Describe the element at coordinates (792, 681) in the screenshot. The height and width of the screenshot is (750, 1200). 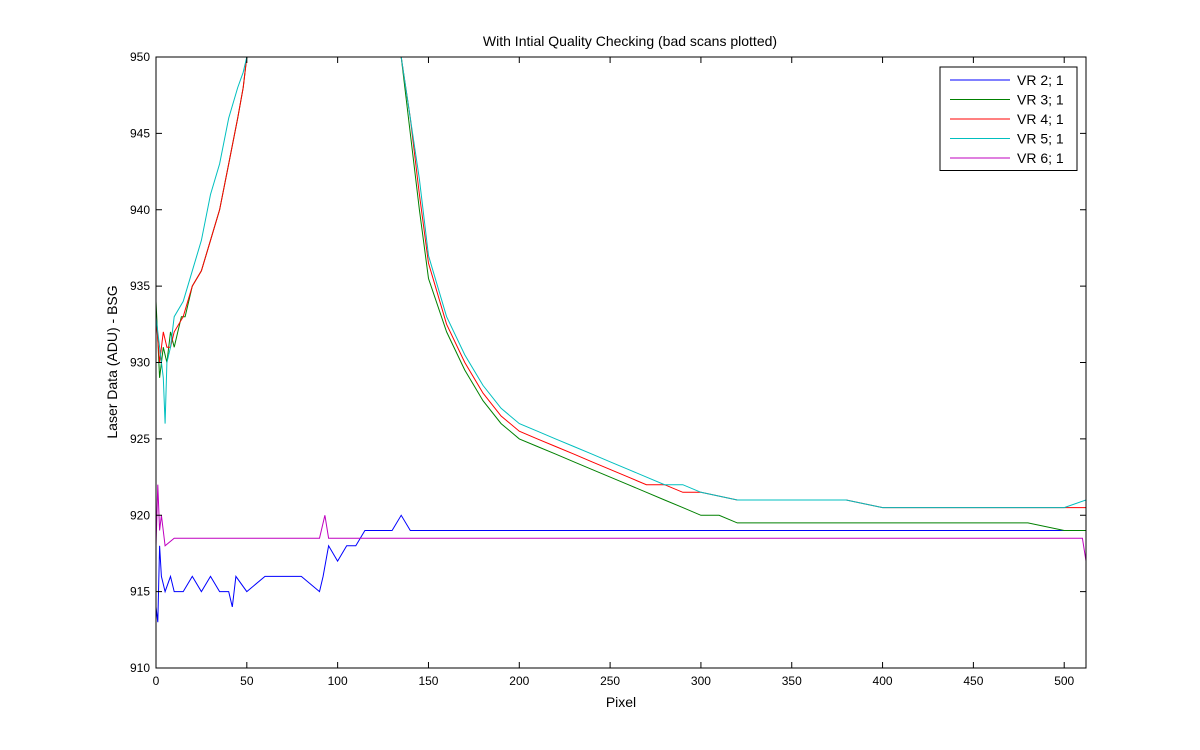
I see `x-tick-label: 350` at that location.